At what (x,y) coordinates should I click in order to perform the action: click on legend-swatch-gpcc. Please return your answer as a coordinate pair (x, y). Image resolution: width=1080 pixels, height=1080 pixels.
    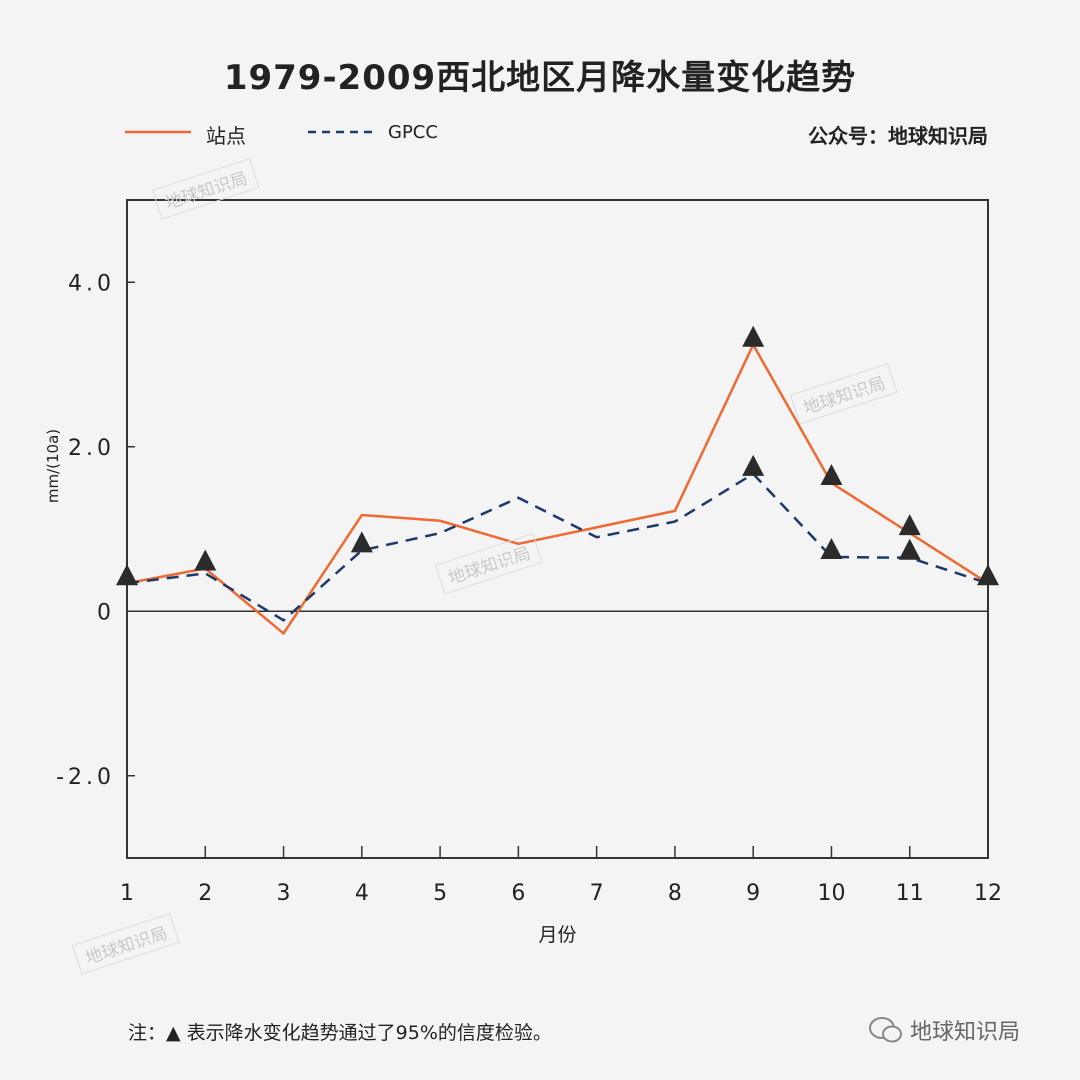
    Looking at the image, I should click on (342, 132).